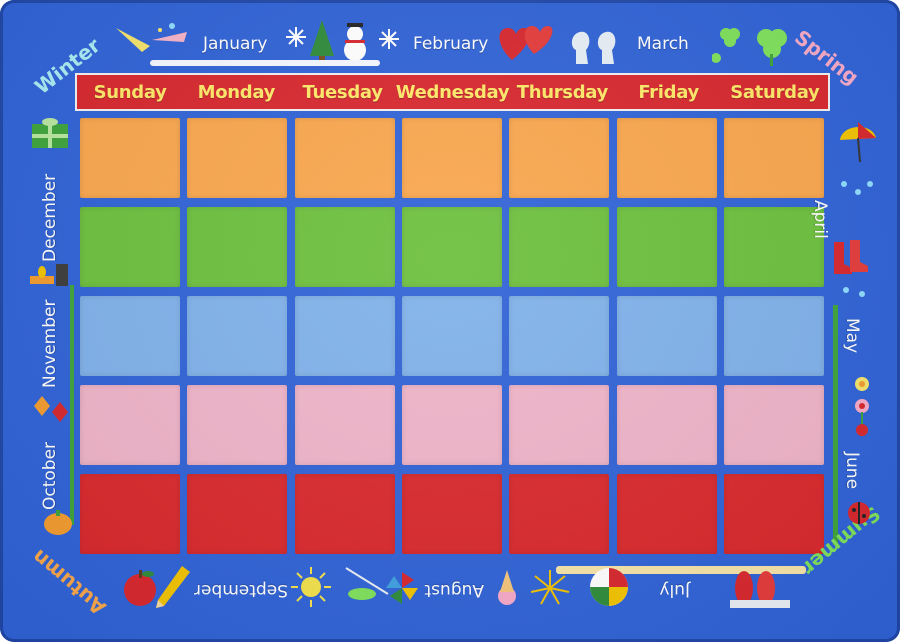 This screenshot has width=900, height=642. What do you see at coordinates (550, 587) in the screenshot?
I see `fireworks-icon` at bounding box center [550, 587].